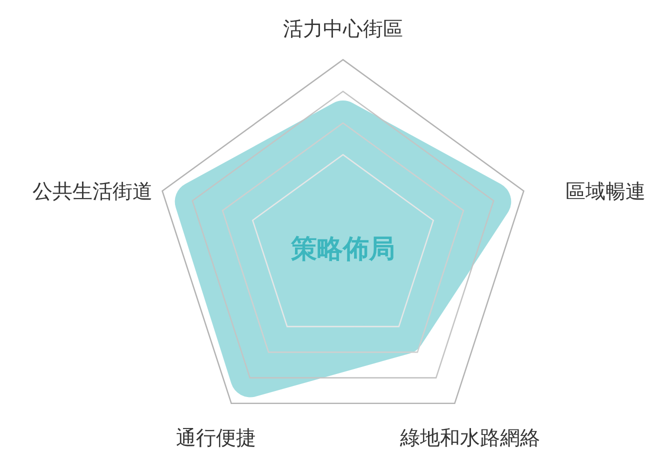 This screenshot has height=454, width=662. What do you see at coordinates (343, 28) in the screenshot?
I see `spoke-label: 活力中心街區` at bounding box center [343, 28].